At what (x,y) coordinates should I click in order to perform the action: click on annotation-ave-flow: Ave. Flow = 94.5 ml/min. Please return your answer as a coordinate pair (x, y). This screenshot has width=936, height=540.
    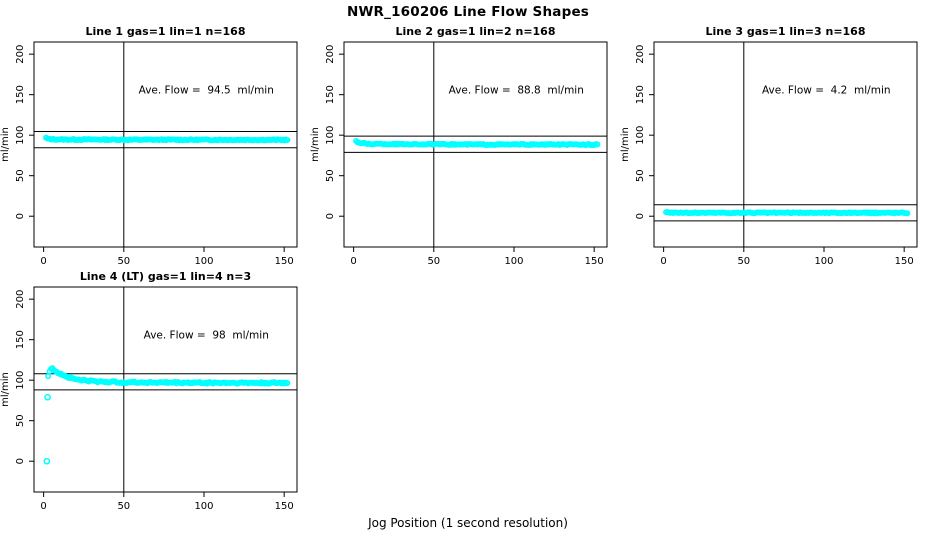
    Looking at the image, I should click on (206, 91).